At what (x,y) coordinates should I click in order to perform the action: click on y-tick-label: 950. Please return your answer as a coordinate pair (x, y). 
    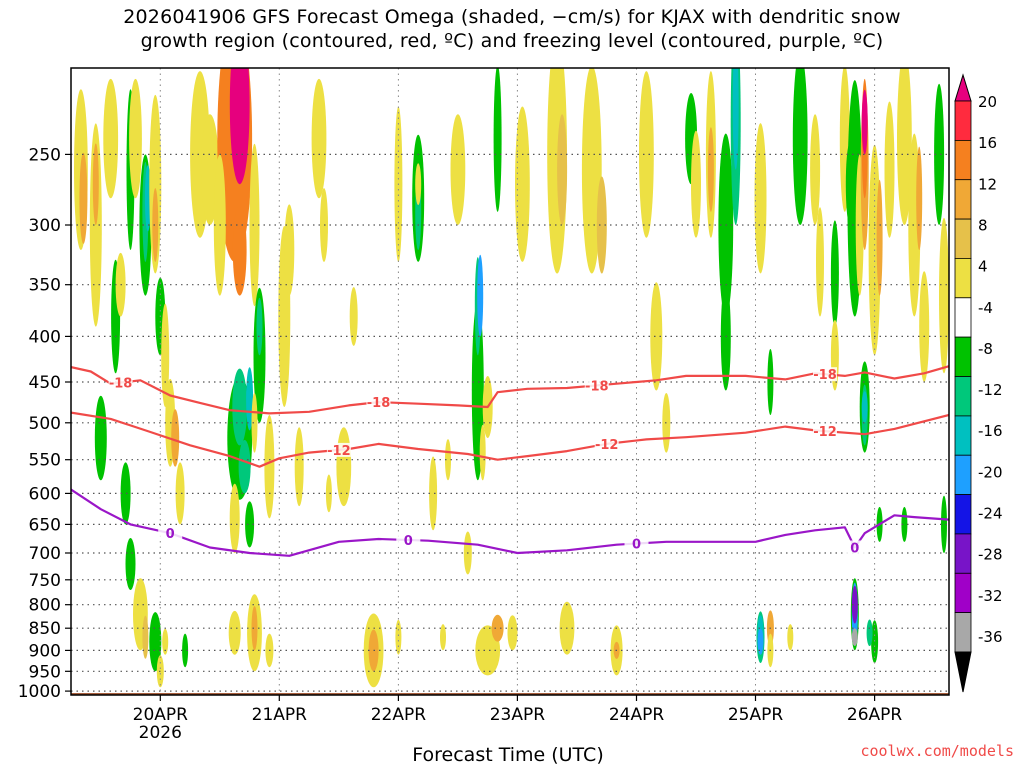
    Looking at the image, I should click on (45, 672).